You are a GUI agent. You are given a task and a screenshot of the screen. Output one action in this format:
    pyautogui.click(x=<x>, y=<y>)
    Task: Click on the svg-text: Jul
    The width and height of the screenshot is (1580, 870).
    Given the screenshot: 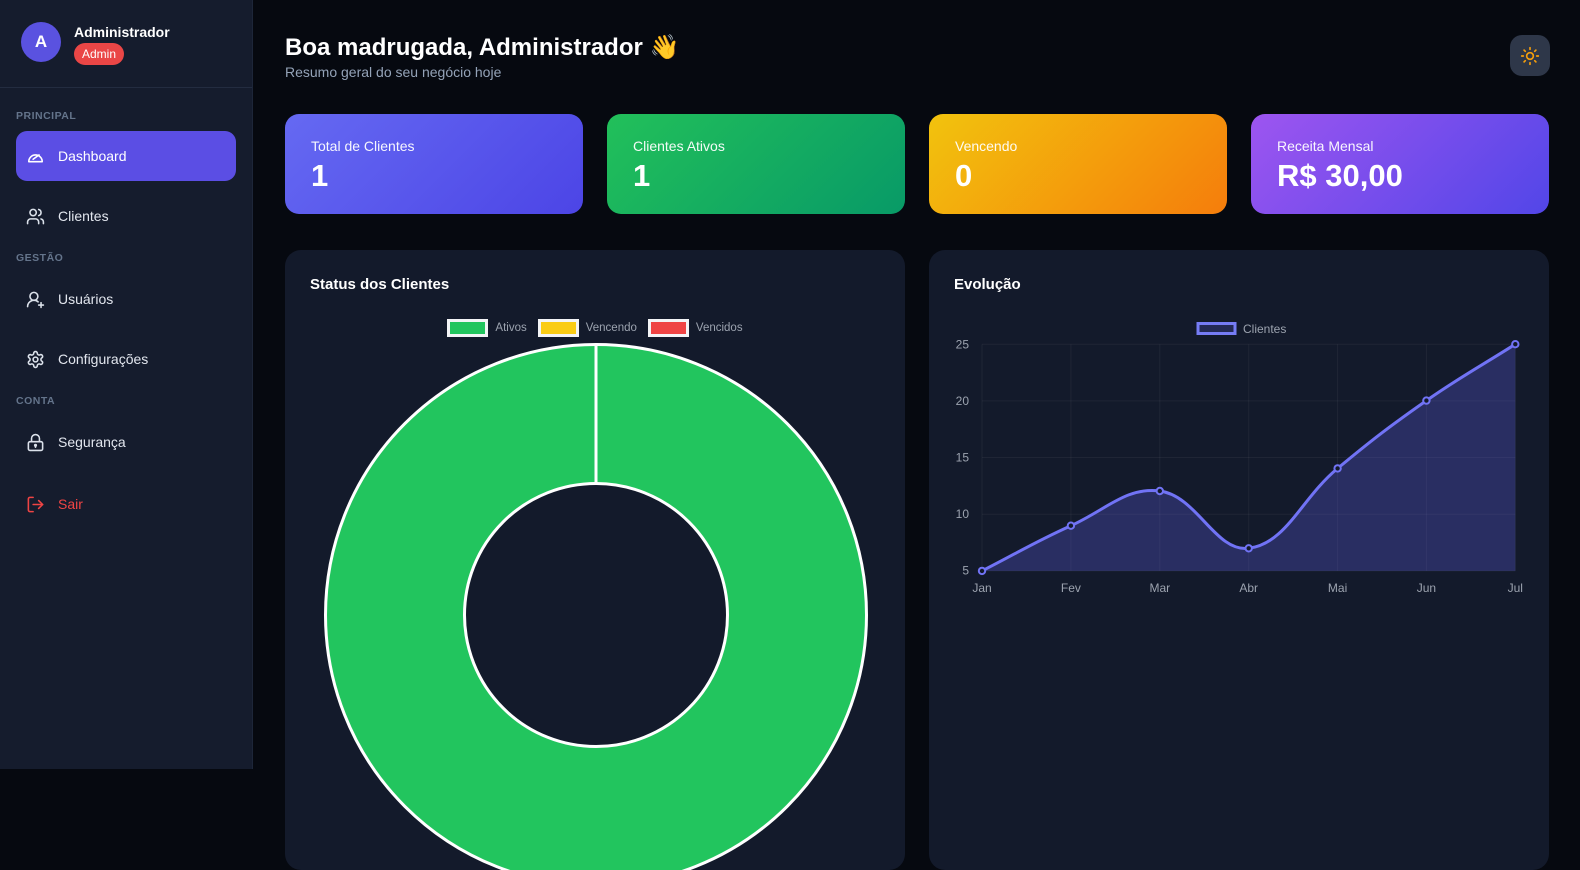 What is the action you would take?
    pyautogui.click(x=1515, y=588)
    